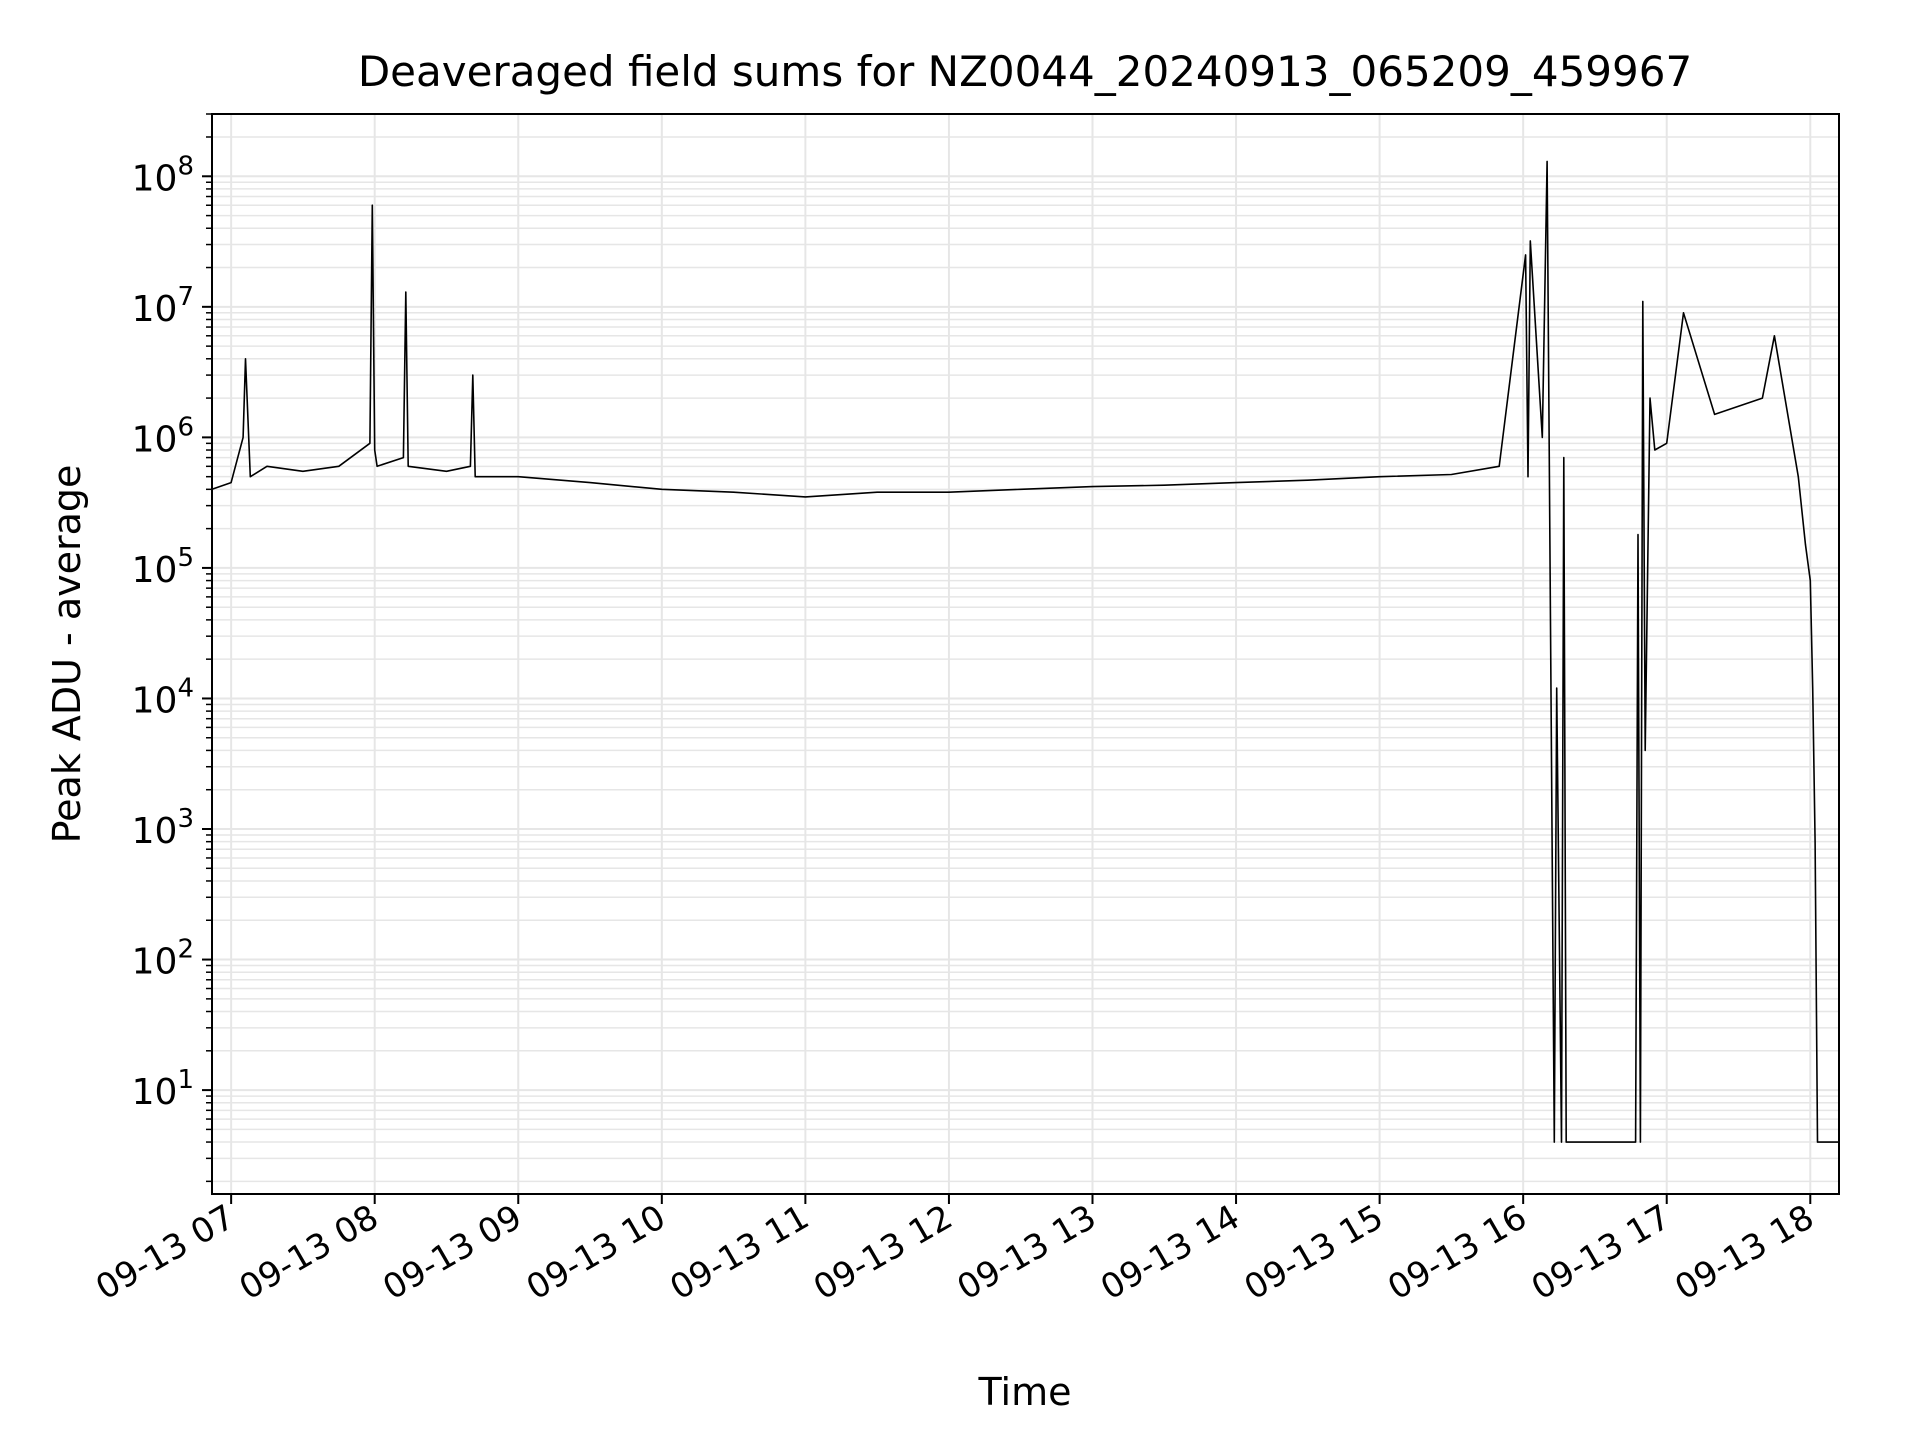 The image size is (1920, 1444). I want to click on y-tick-label: 10³, so click(163, 828).